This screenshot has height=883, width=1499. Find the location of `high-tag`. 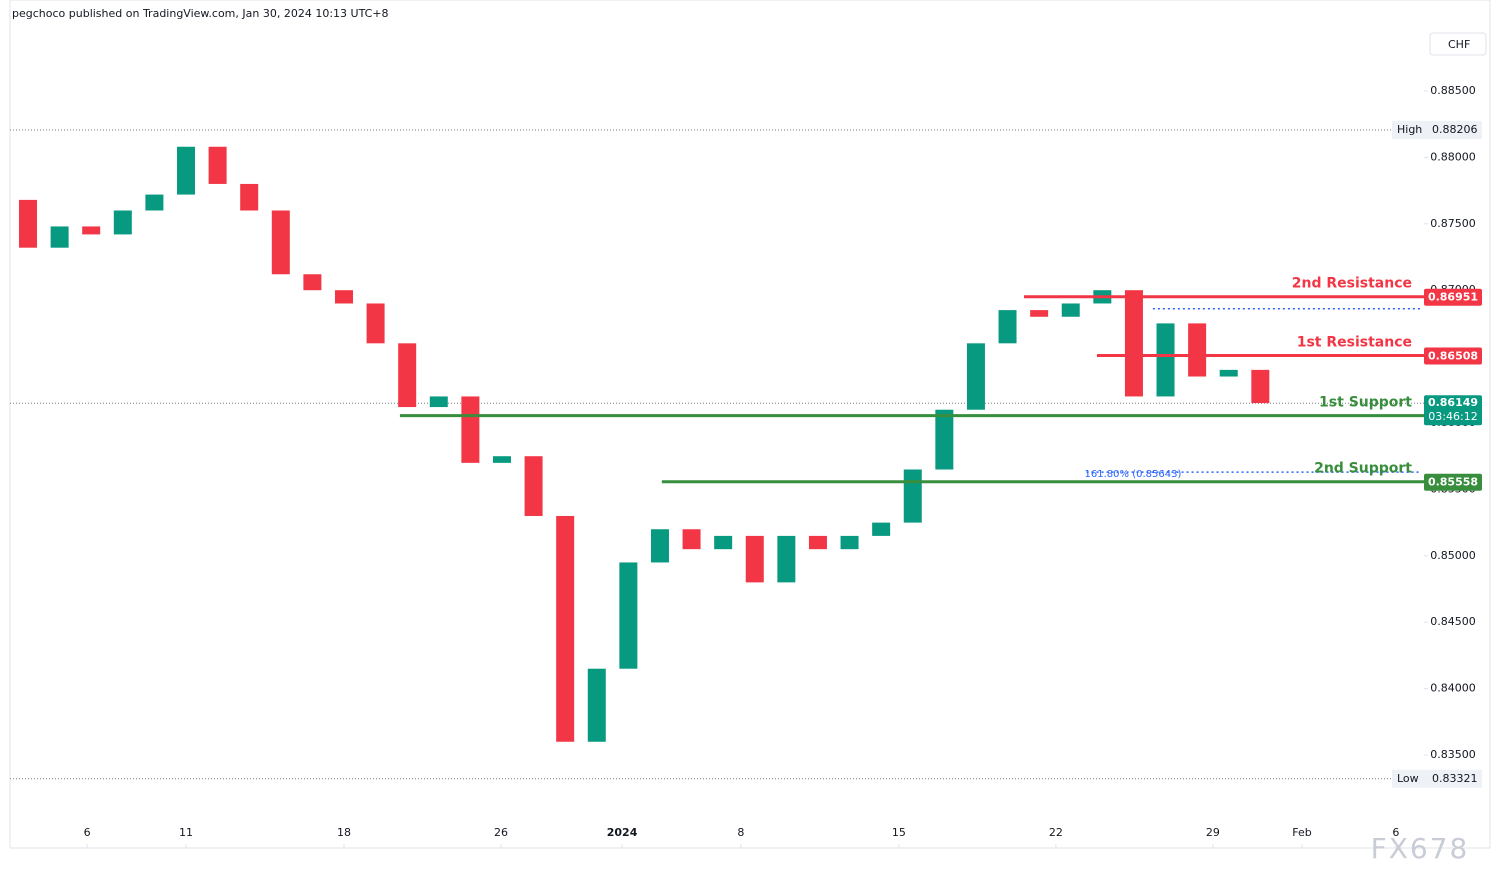

high-tag is located at coordinates (1437, 130).